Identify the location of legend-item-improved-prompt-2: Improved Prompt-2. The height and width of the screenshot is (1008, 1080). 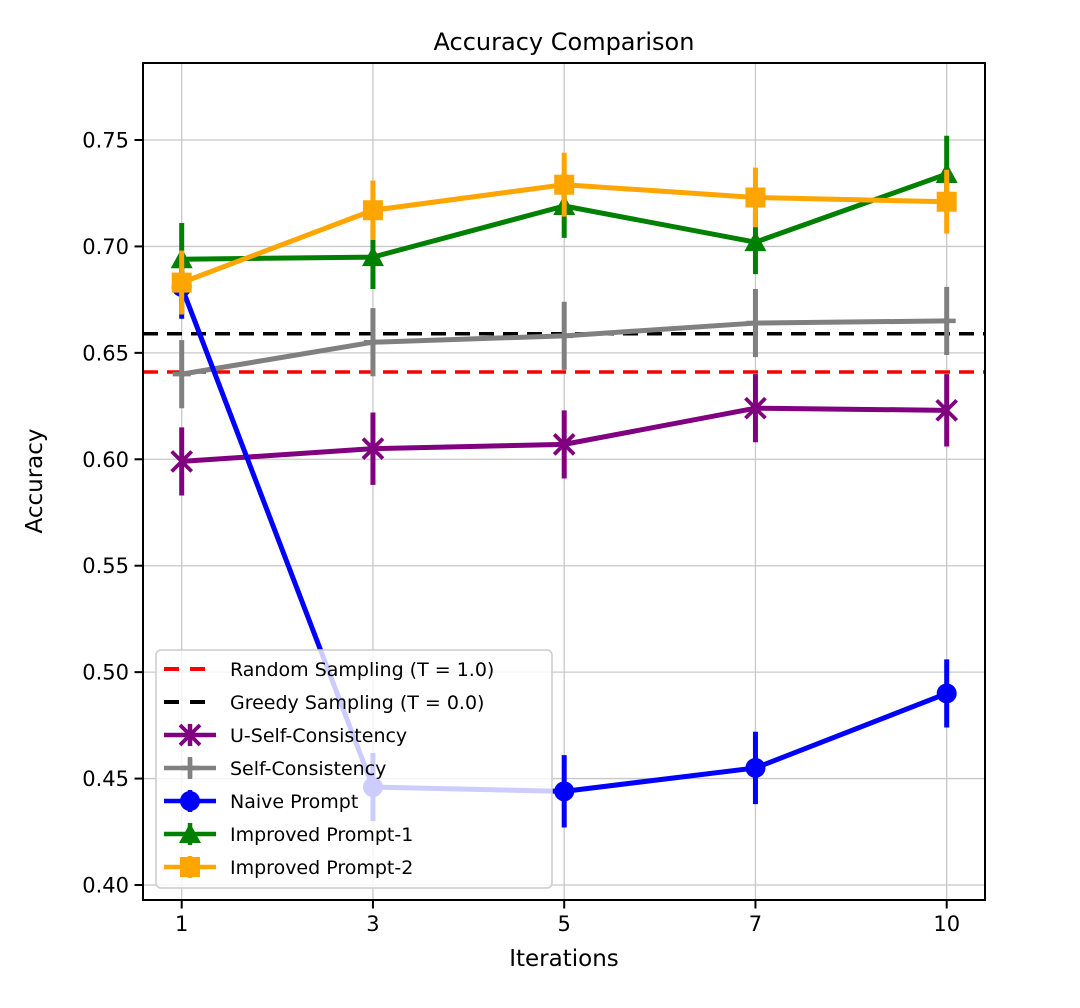
(288, 867).